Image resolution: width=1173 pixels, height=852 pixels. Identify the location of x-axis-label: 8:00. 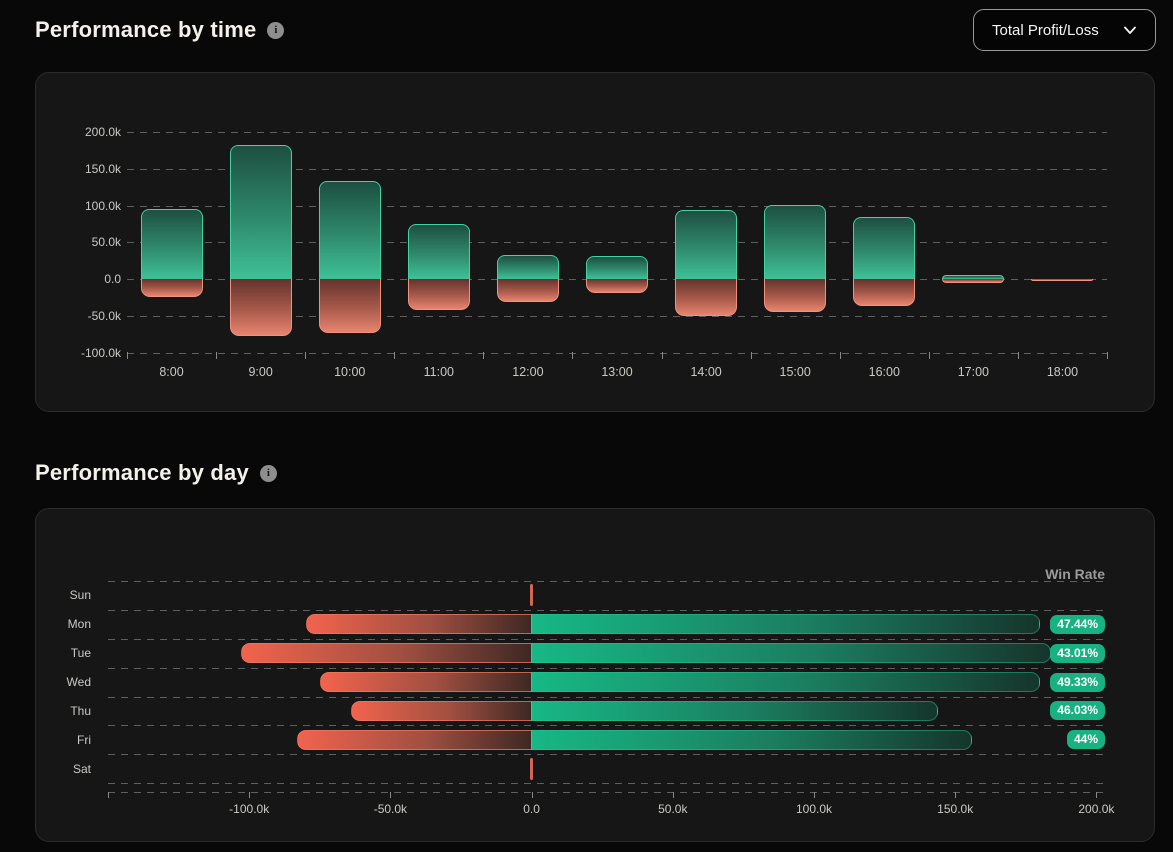
(171, 372).